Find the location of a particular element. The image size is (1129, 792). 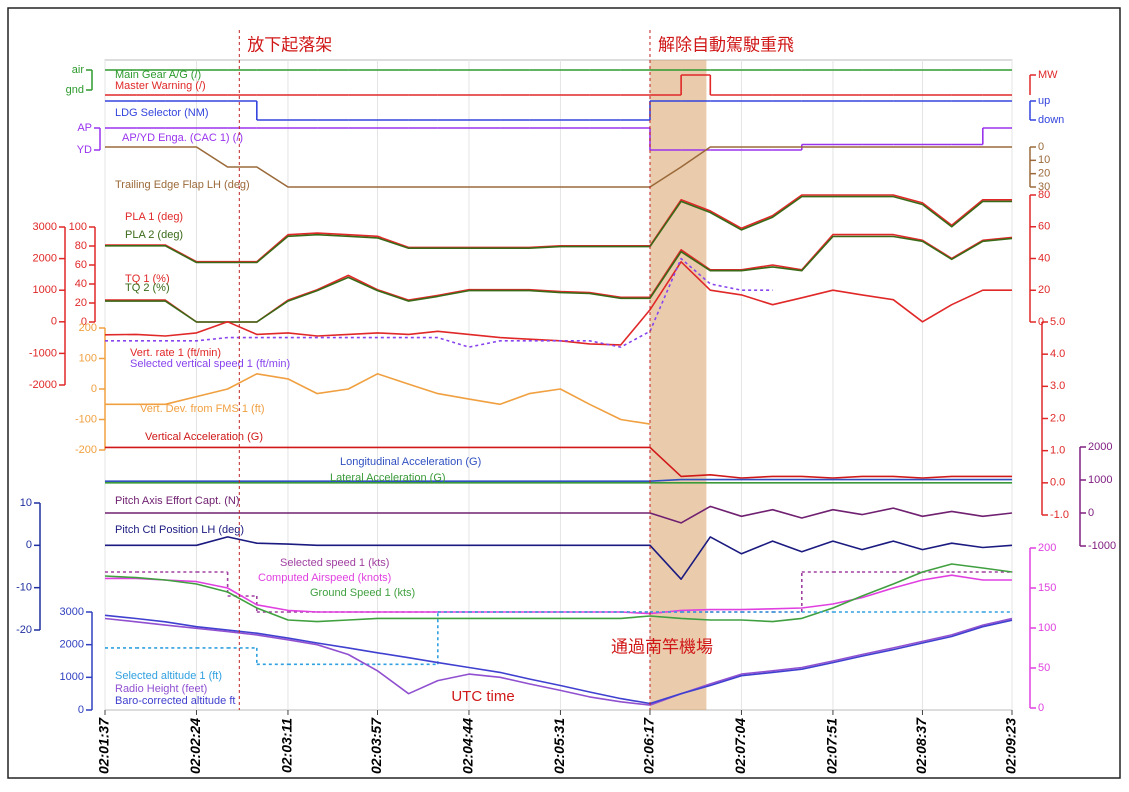

annotation: 通過南竿機場 is located at coordinates (662, 648).